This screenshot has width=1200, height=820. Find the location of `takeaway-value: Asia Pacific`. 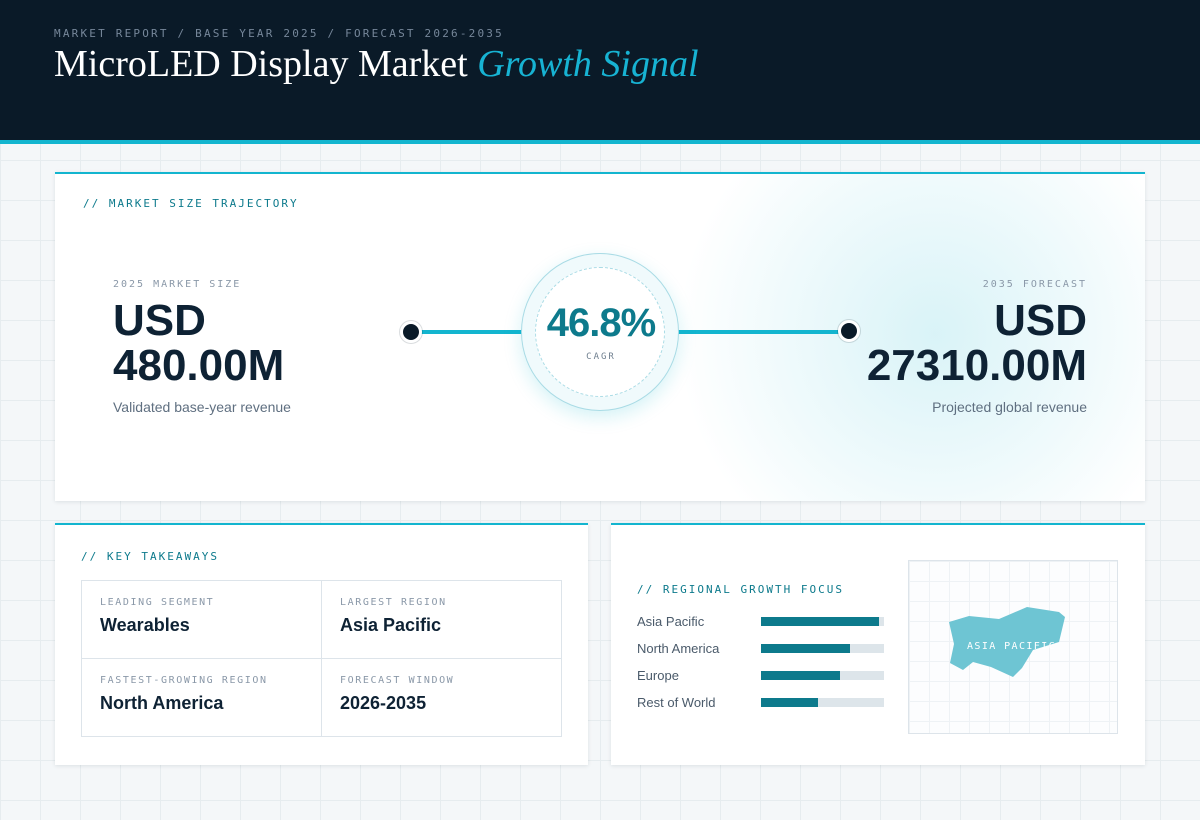

takeaway-value: Asia Pacific is located at coordinates (391, 625).